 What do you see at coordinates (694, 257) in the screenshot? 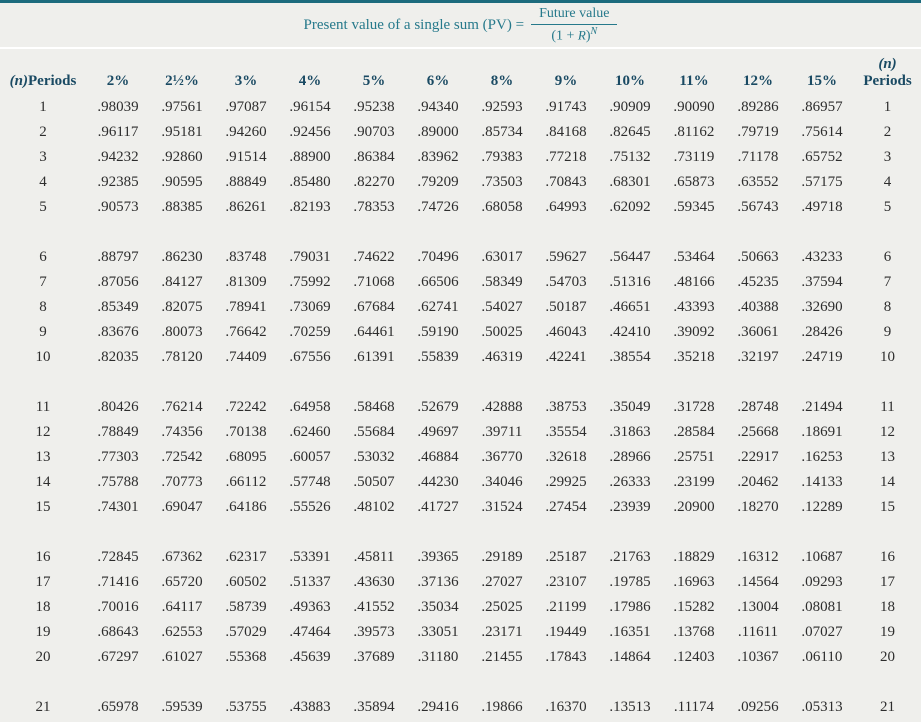
I see `pv-factor-cell: .53464` at bounding box center [694, 257].